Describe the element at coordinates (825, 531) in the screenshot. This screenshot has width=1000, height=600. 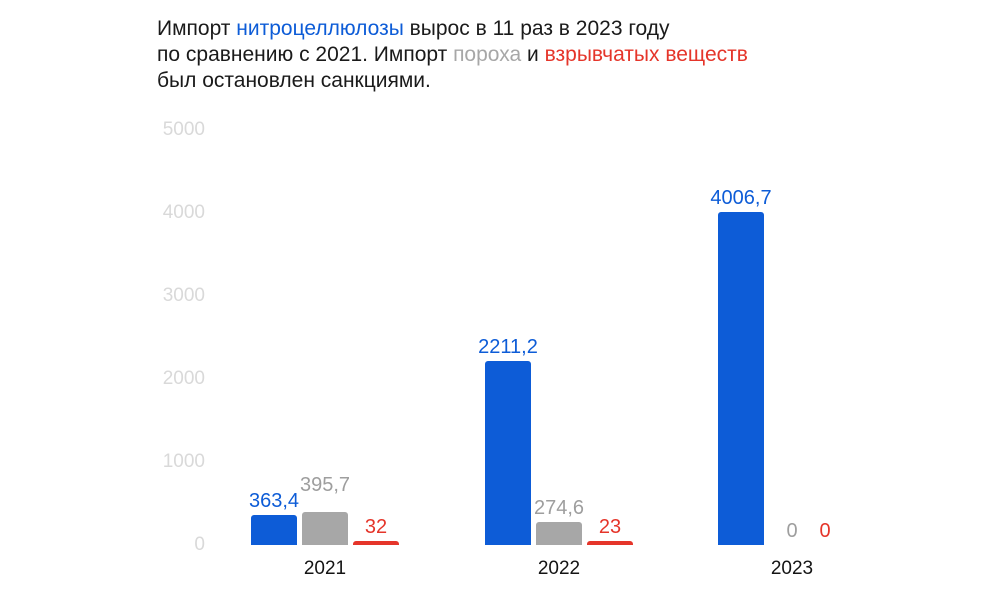
I see `value-label-explosives-2023: 0` at that location.